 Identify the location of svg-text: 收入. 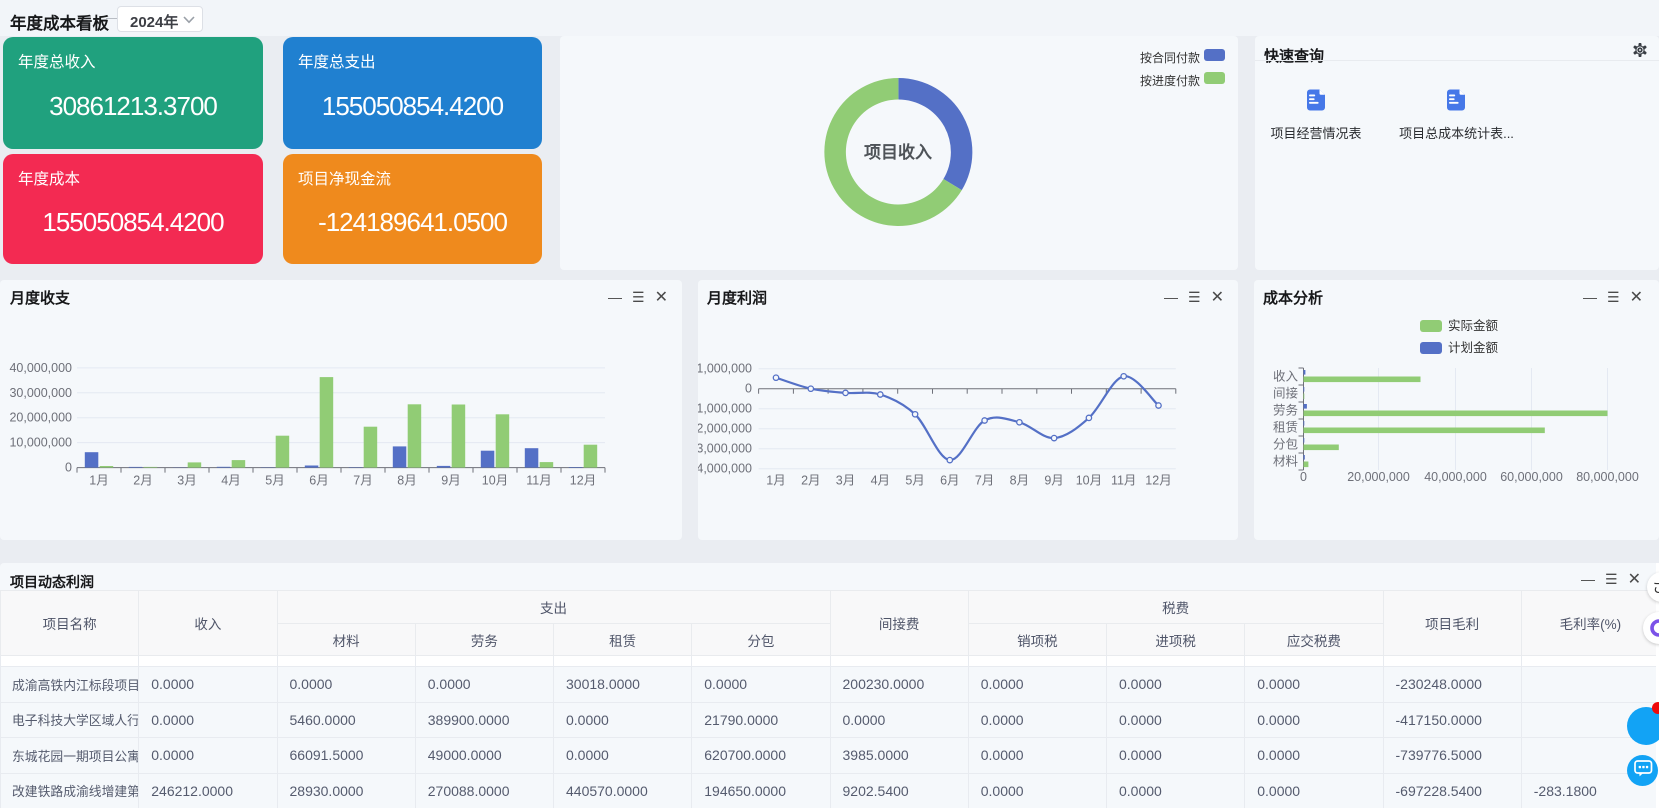
(1286, 377).